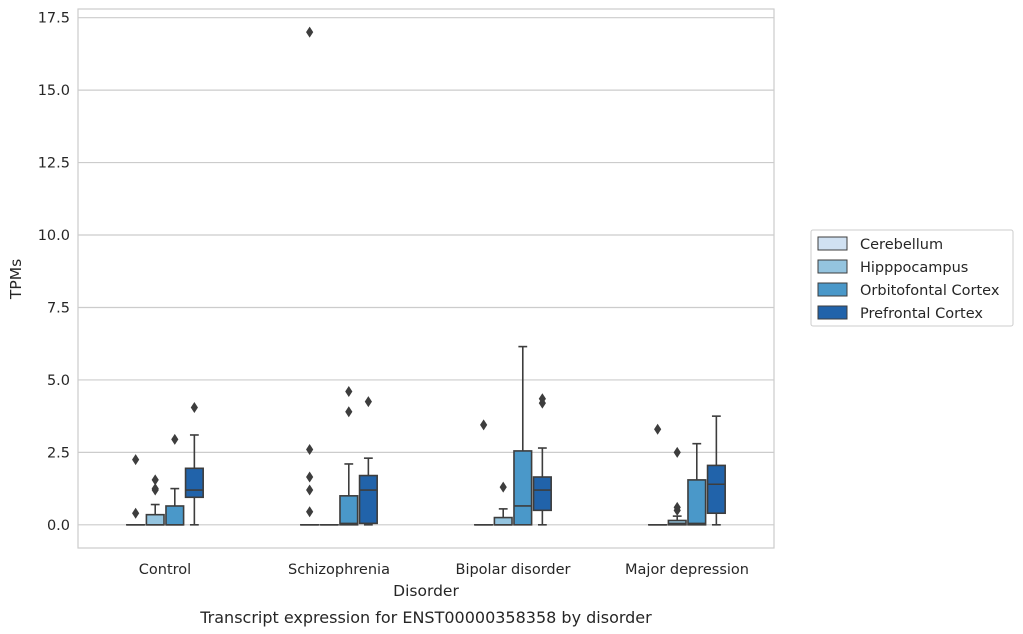 The width and height of the screenshot is (1023, 634). What do you see at coordinates (921, 314) in the screenshot?
I see `legend-entry: Prefrontal Cortex` at bounding box center [921, 314].